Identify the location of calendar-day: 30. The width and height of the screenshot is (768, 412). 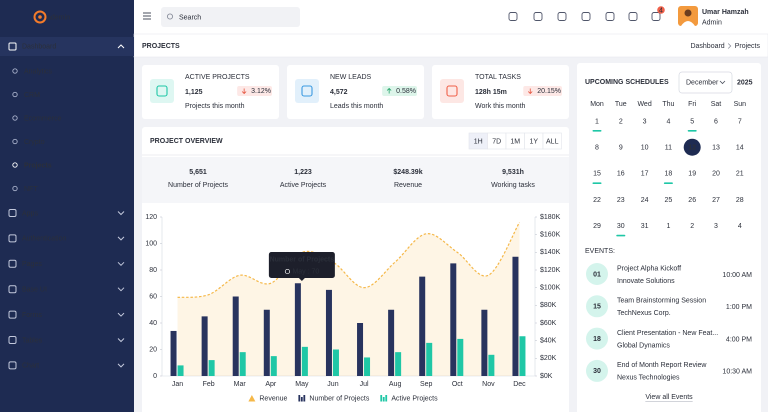
(621, 226).